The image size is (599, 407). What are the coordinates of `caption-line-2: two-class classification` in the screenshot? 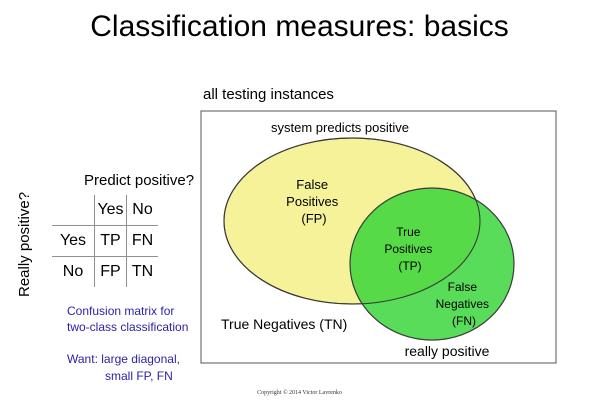 It's located at (128, 327).